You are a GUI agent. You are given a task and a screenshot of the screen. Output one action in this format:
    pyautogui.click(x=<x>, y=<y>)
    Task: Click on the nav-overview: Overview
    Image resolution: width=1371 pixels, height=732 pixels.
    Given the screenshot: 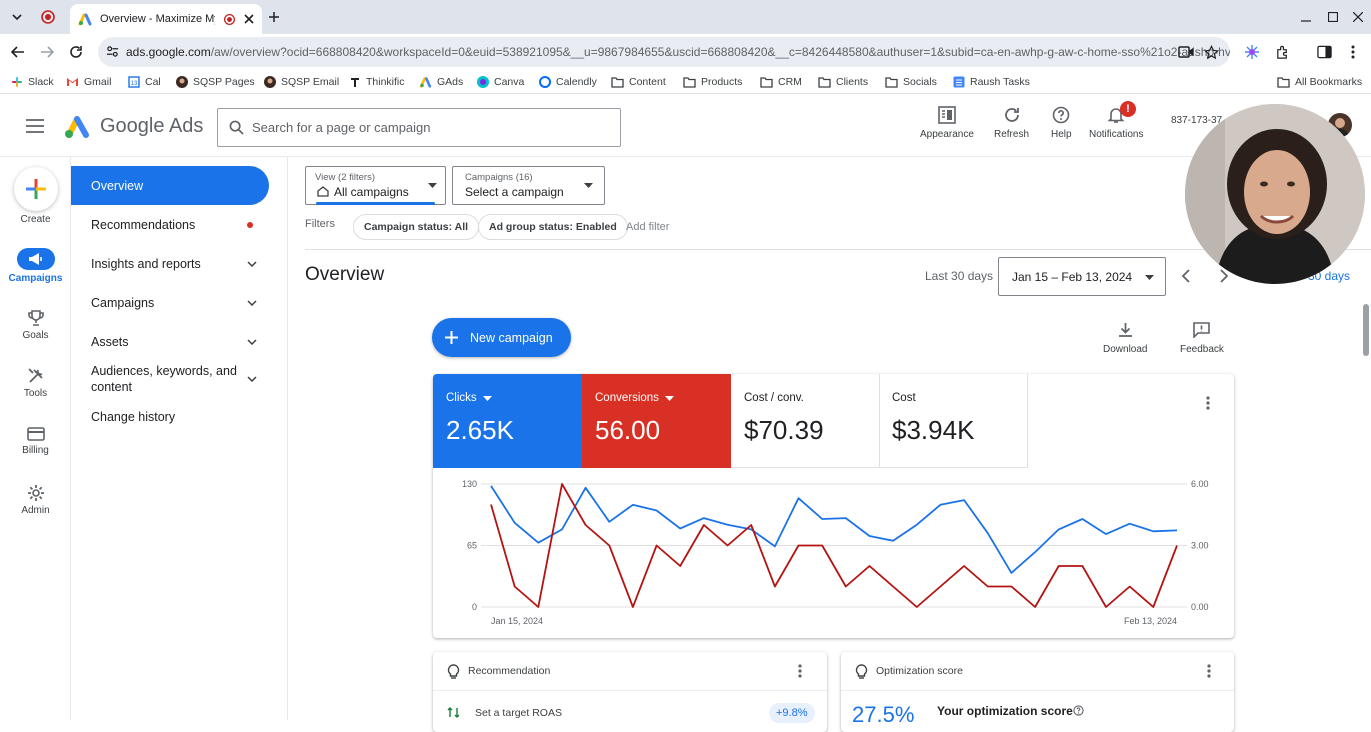 What is the action you would take?
    pyautogui.click(x=170, y=185)
    